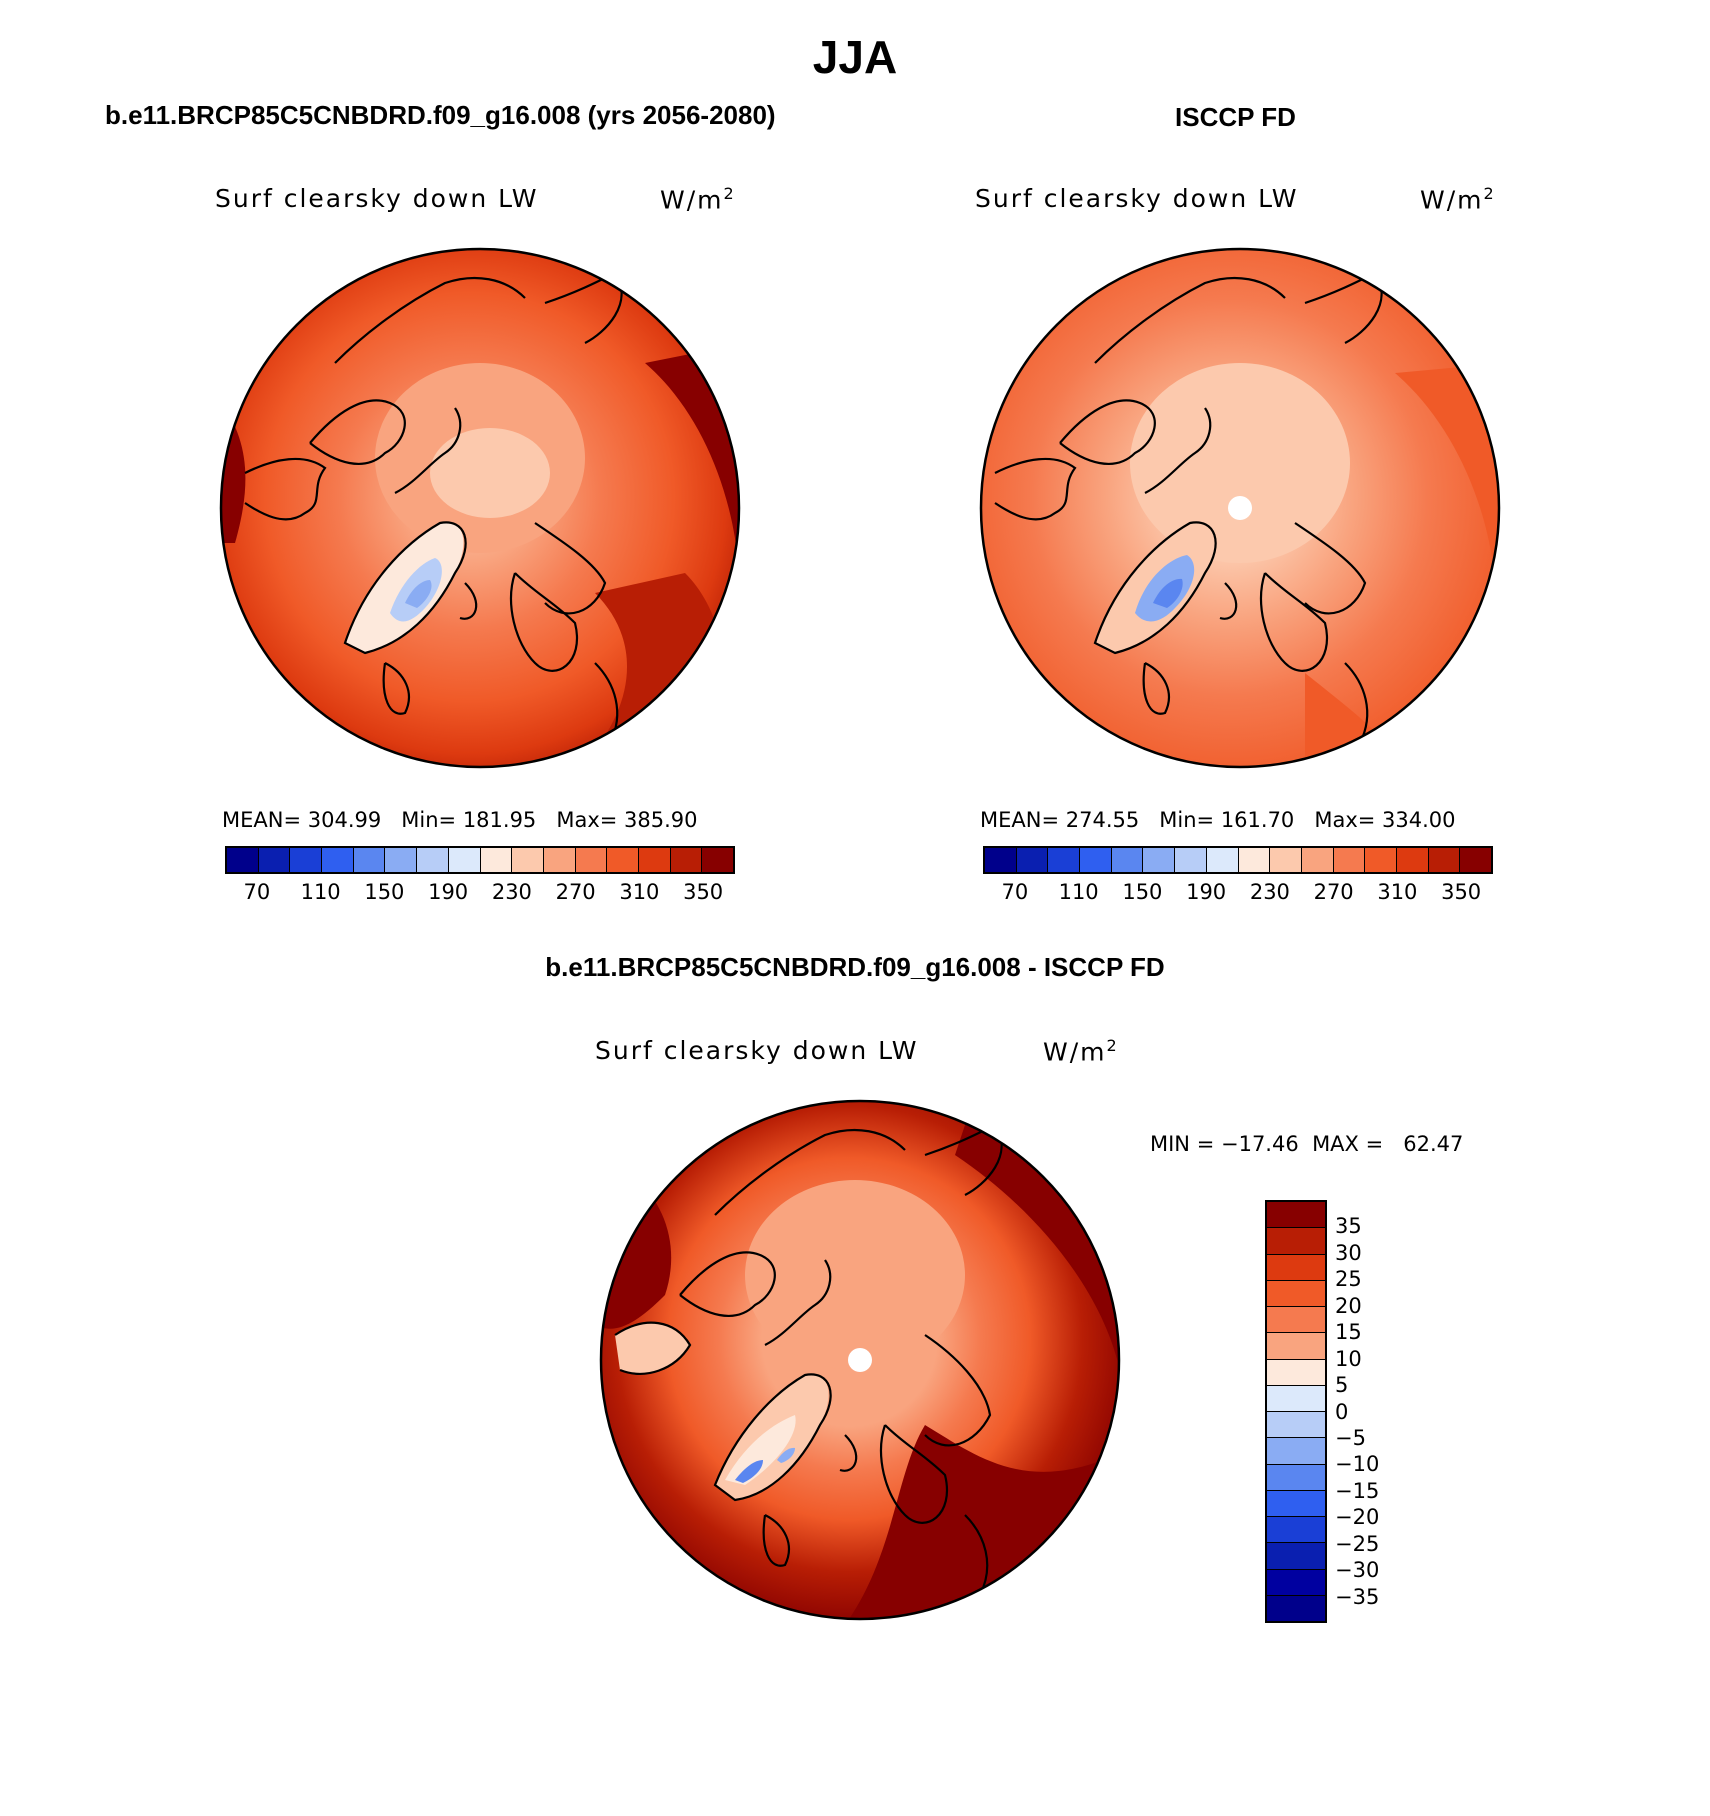 Image resolution: width=1710 pixels, height=1816 pixels. I want to click on warm-band-east, so click(1447, 503).